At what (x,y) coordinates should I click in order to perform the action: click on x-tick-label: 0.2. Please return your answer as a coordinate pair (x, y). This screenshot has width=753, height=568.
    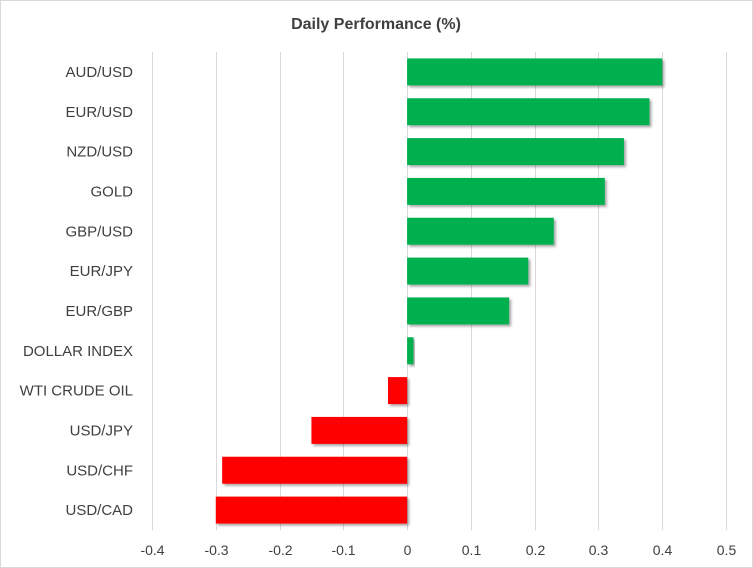
    Looking at the image, I should click on (536, 550).